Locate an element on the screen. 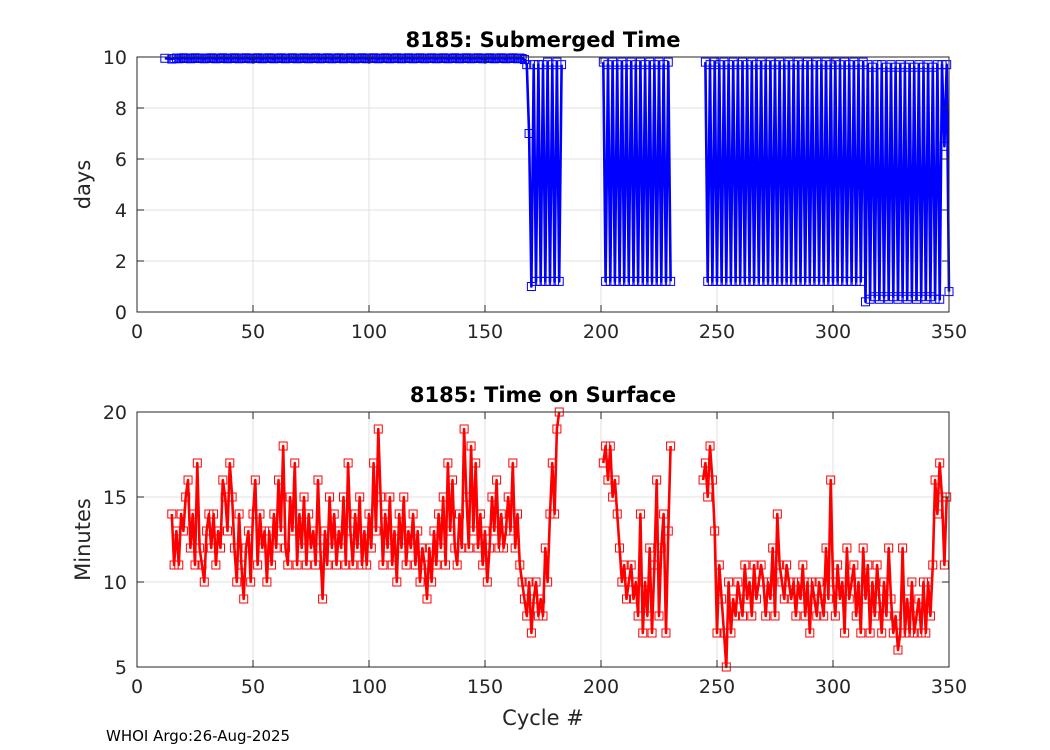  y-axis-label: days is located at coordinates (83, 185).